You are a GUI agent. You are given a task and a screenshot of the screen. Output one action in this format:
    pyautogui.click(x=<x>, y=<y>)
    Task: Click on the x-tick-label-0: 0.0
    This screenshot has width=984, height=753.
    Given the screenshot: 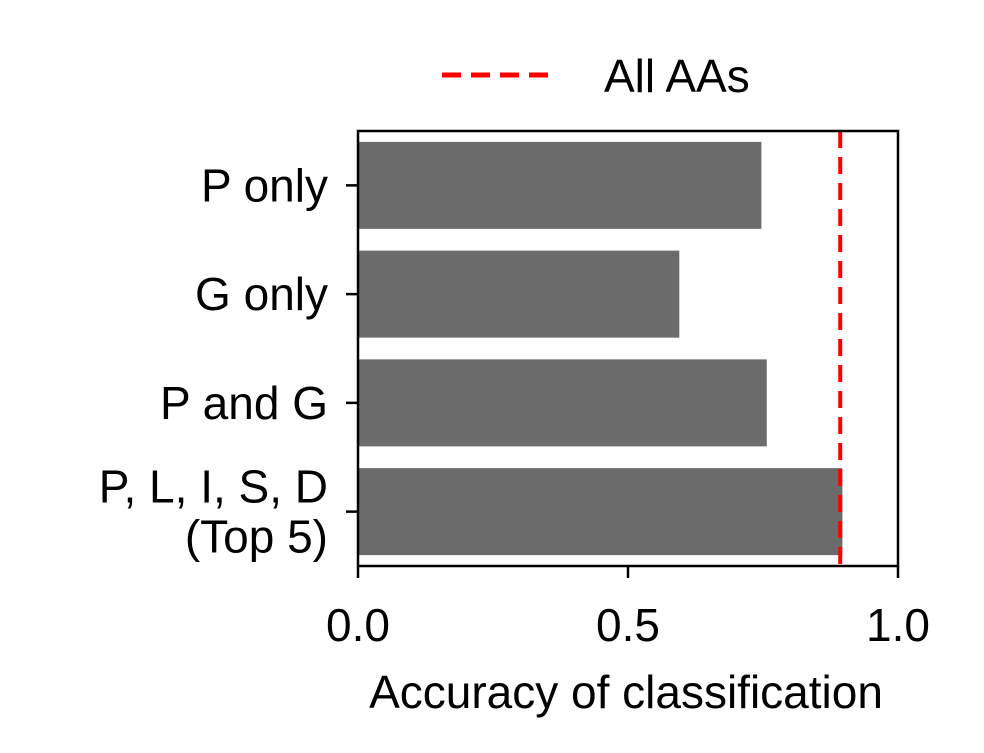 What is the action you would take?
    pyautogui.click(x=358, y=625)
    